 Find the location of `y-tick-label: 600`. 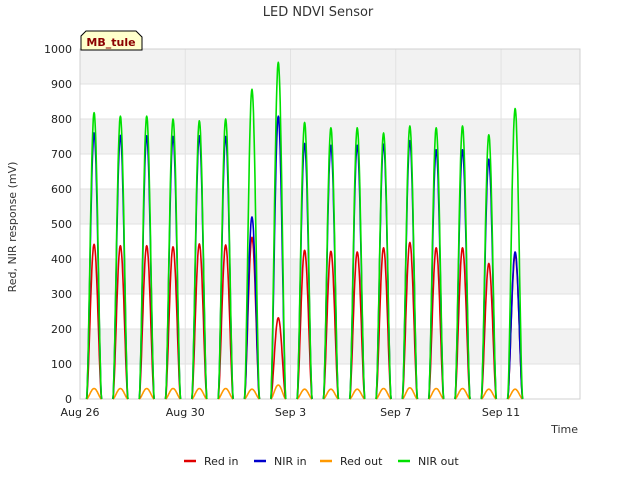

y-tick-label: 600 is located at coordinates (61, 189).